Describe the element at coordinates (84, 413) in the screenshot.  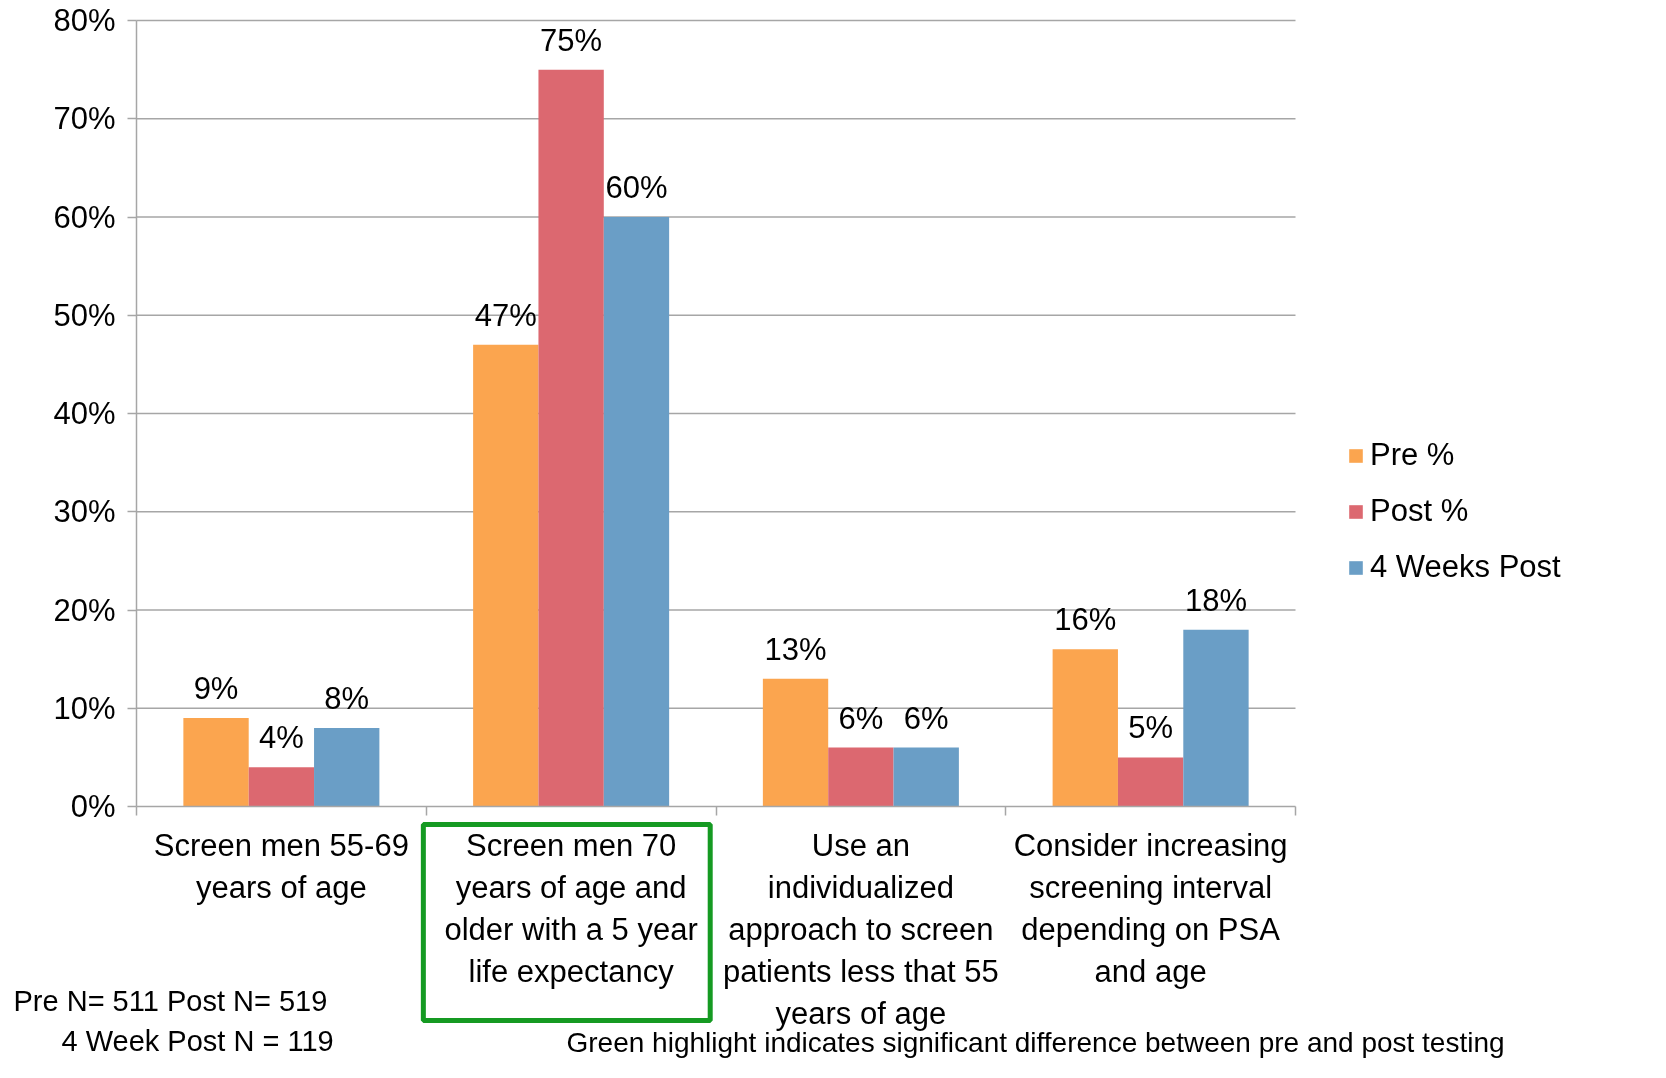
I see `y-tick-label: 40%` at that location.